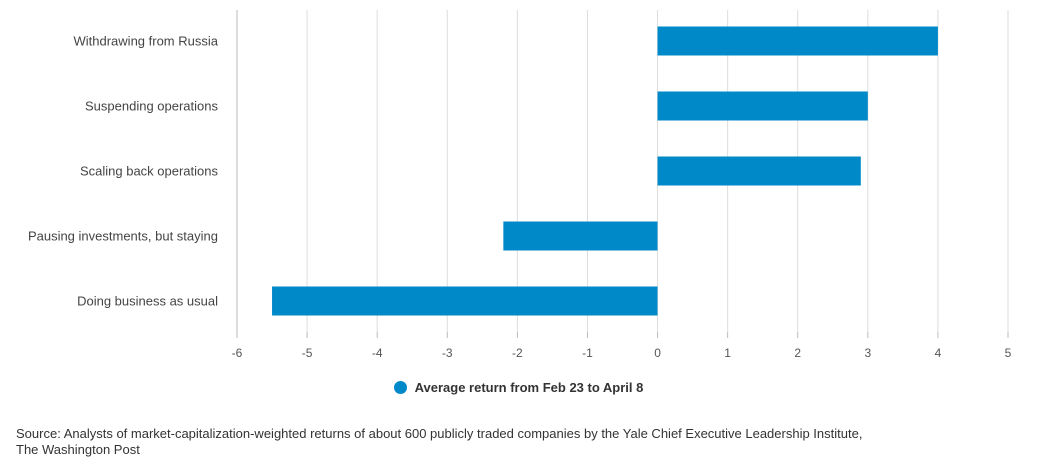 This screenshot has height=472, width=1037. Describe the element at coordinates (146, 41) in the screenshot. I see `category-label-0: Withdrawing from Russia` at that location.